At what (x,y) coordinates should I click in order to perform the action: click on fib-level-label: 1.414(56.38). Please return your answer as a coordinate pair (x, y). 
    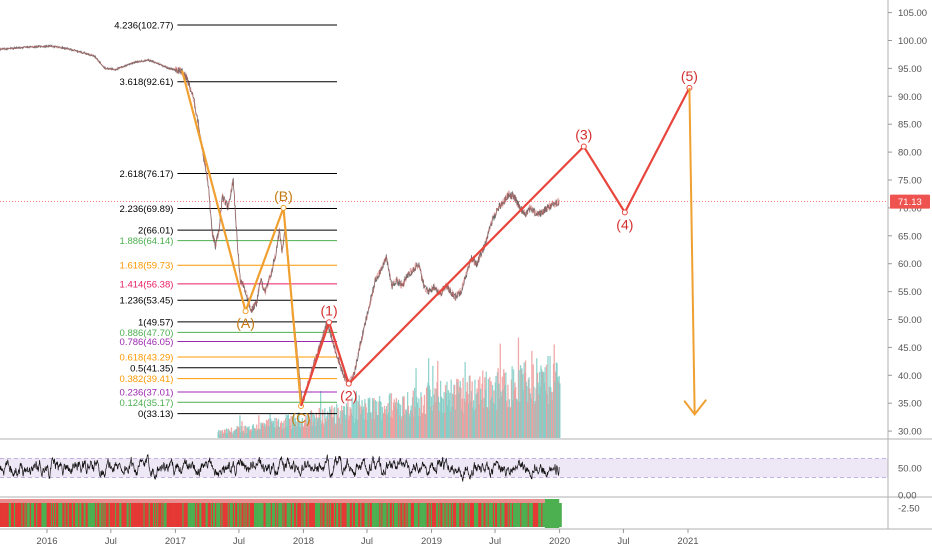
    Looking at the image, I should click on (147, 284).